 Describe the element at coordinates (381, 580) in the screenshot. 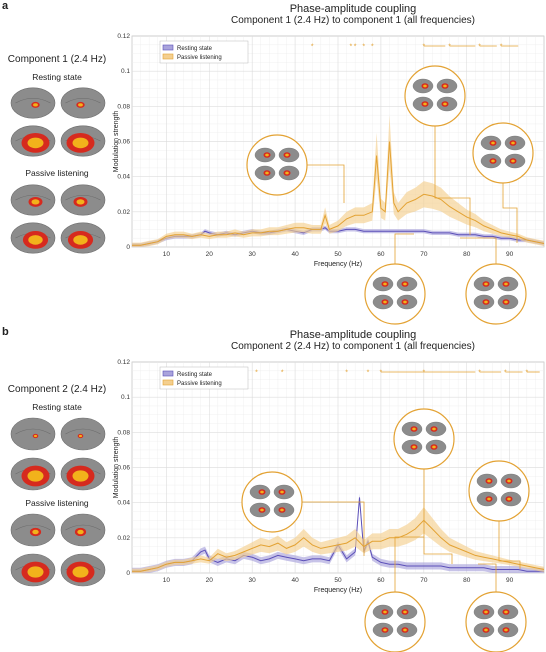

I see `x-tick-label: 60` at that location.